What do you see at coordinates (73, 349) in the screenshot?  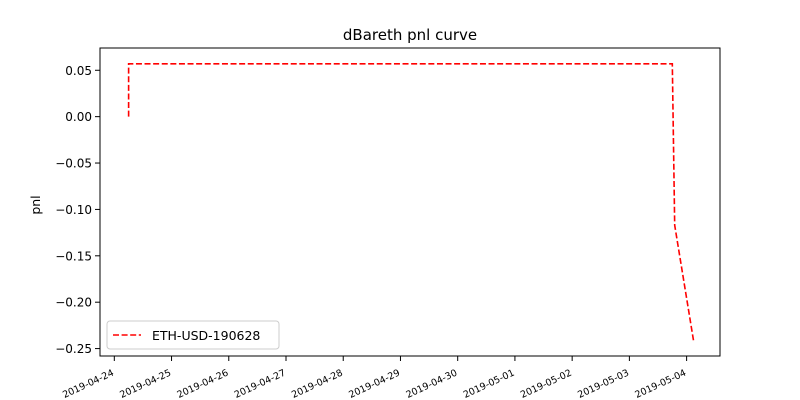 I see `y-tick-label: −0.25` at bounding box center [73, 349].